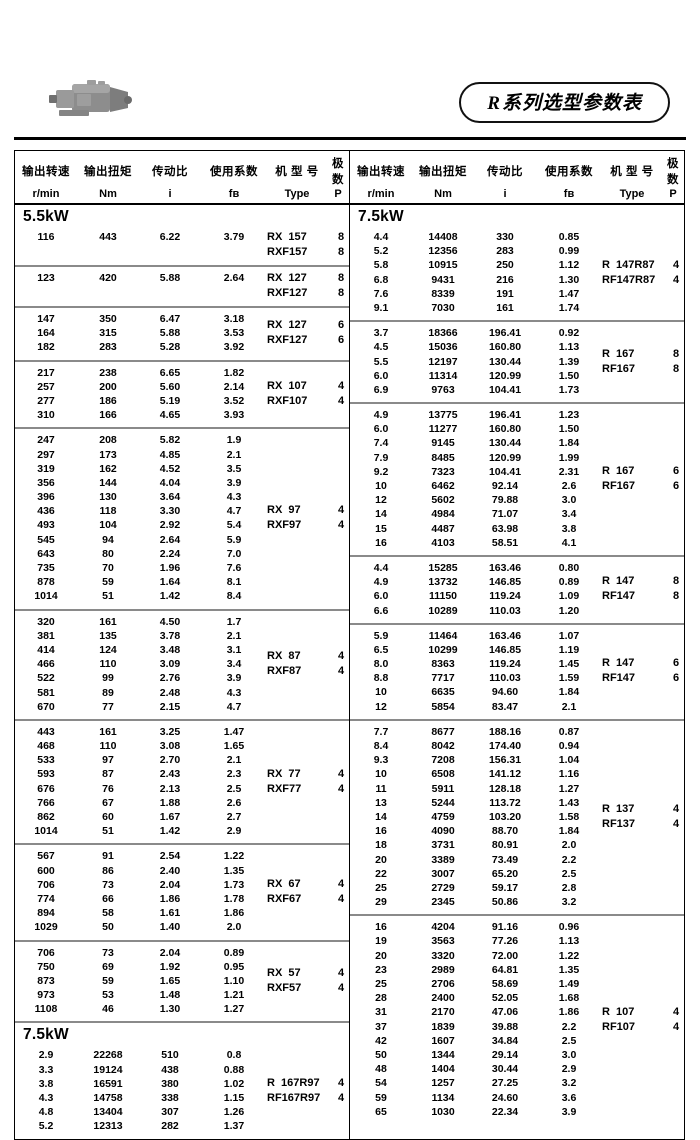  I want to click on pole-count-value: 6, so click(676, 486).